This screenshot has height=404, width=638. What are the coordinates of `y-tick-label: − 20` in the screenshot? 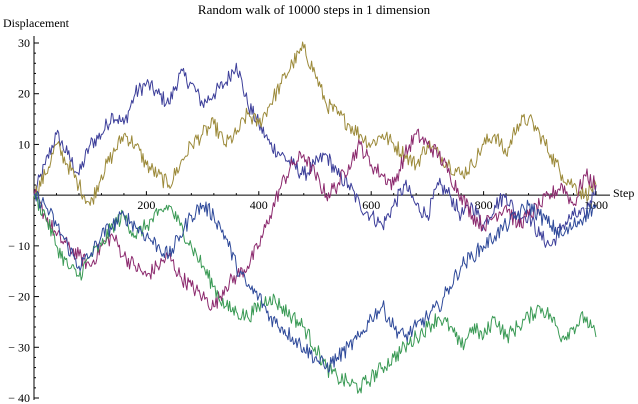 It's located at (19, 297).